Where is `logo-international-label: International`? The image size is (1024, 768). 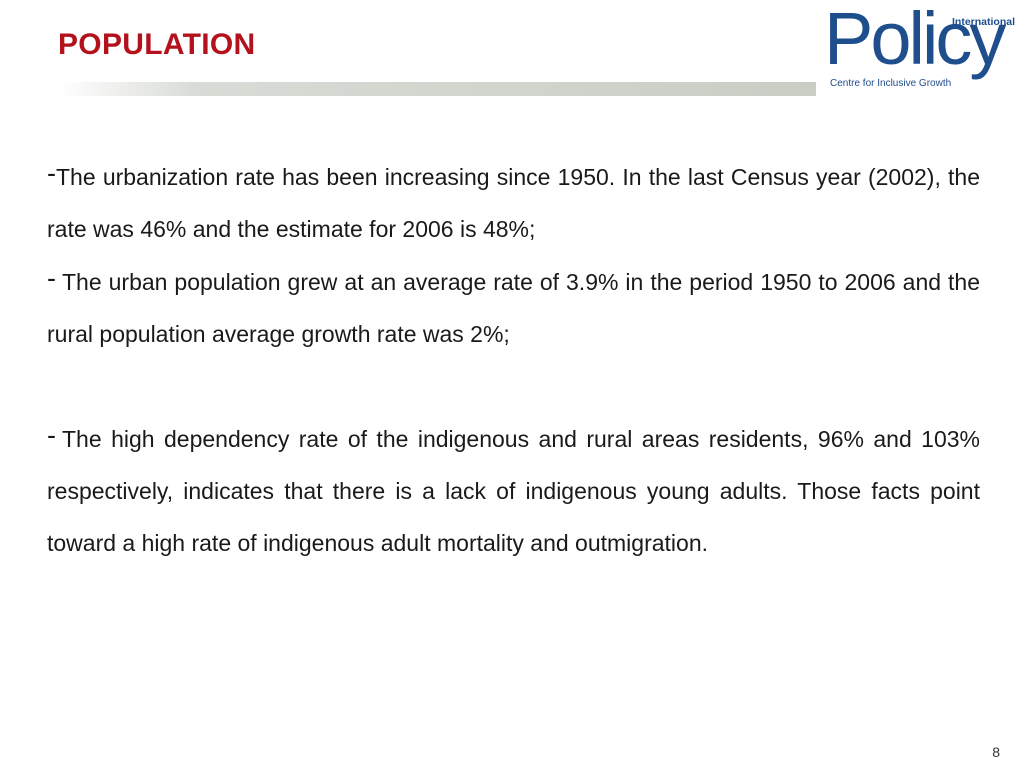 logo-international-label: International is located at coordinates (984, 22).